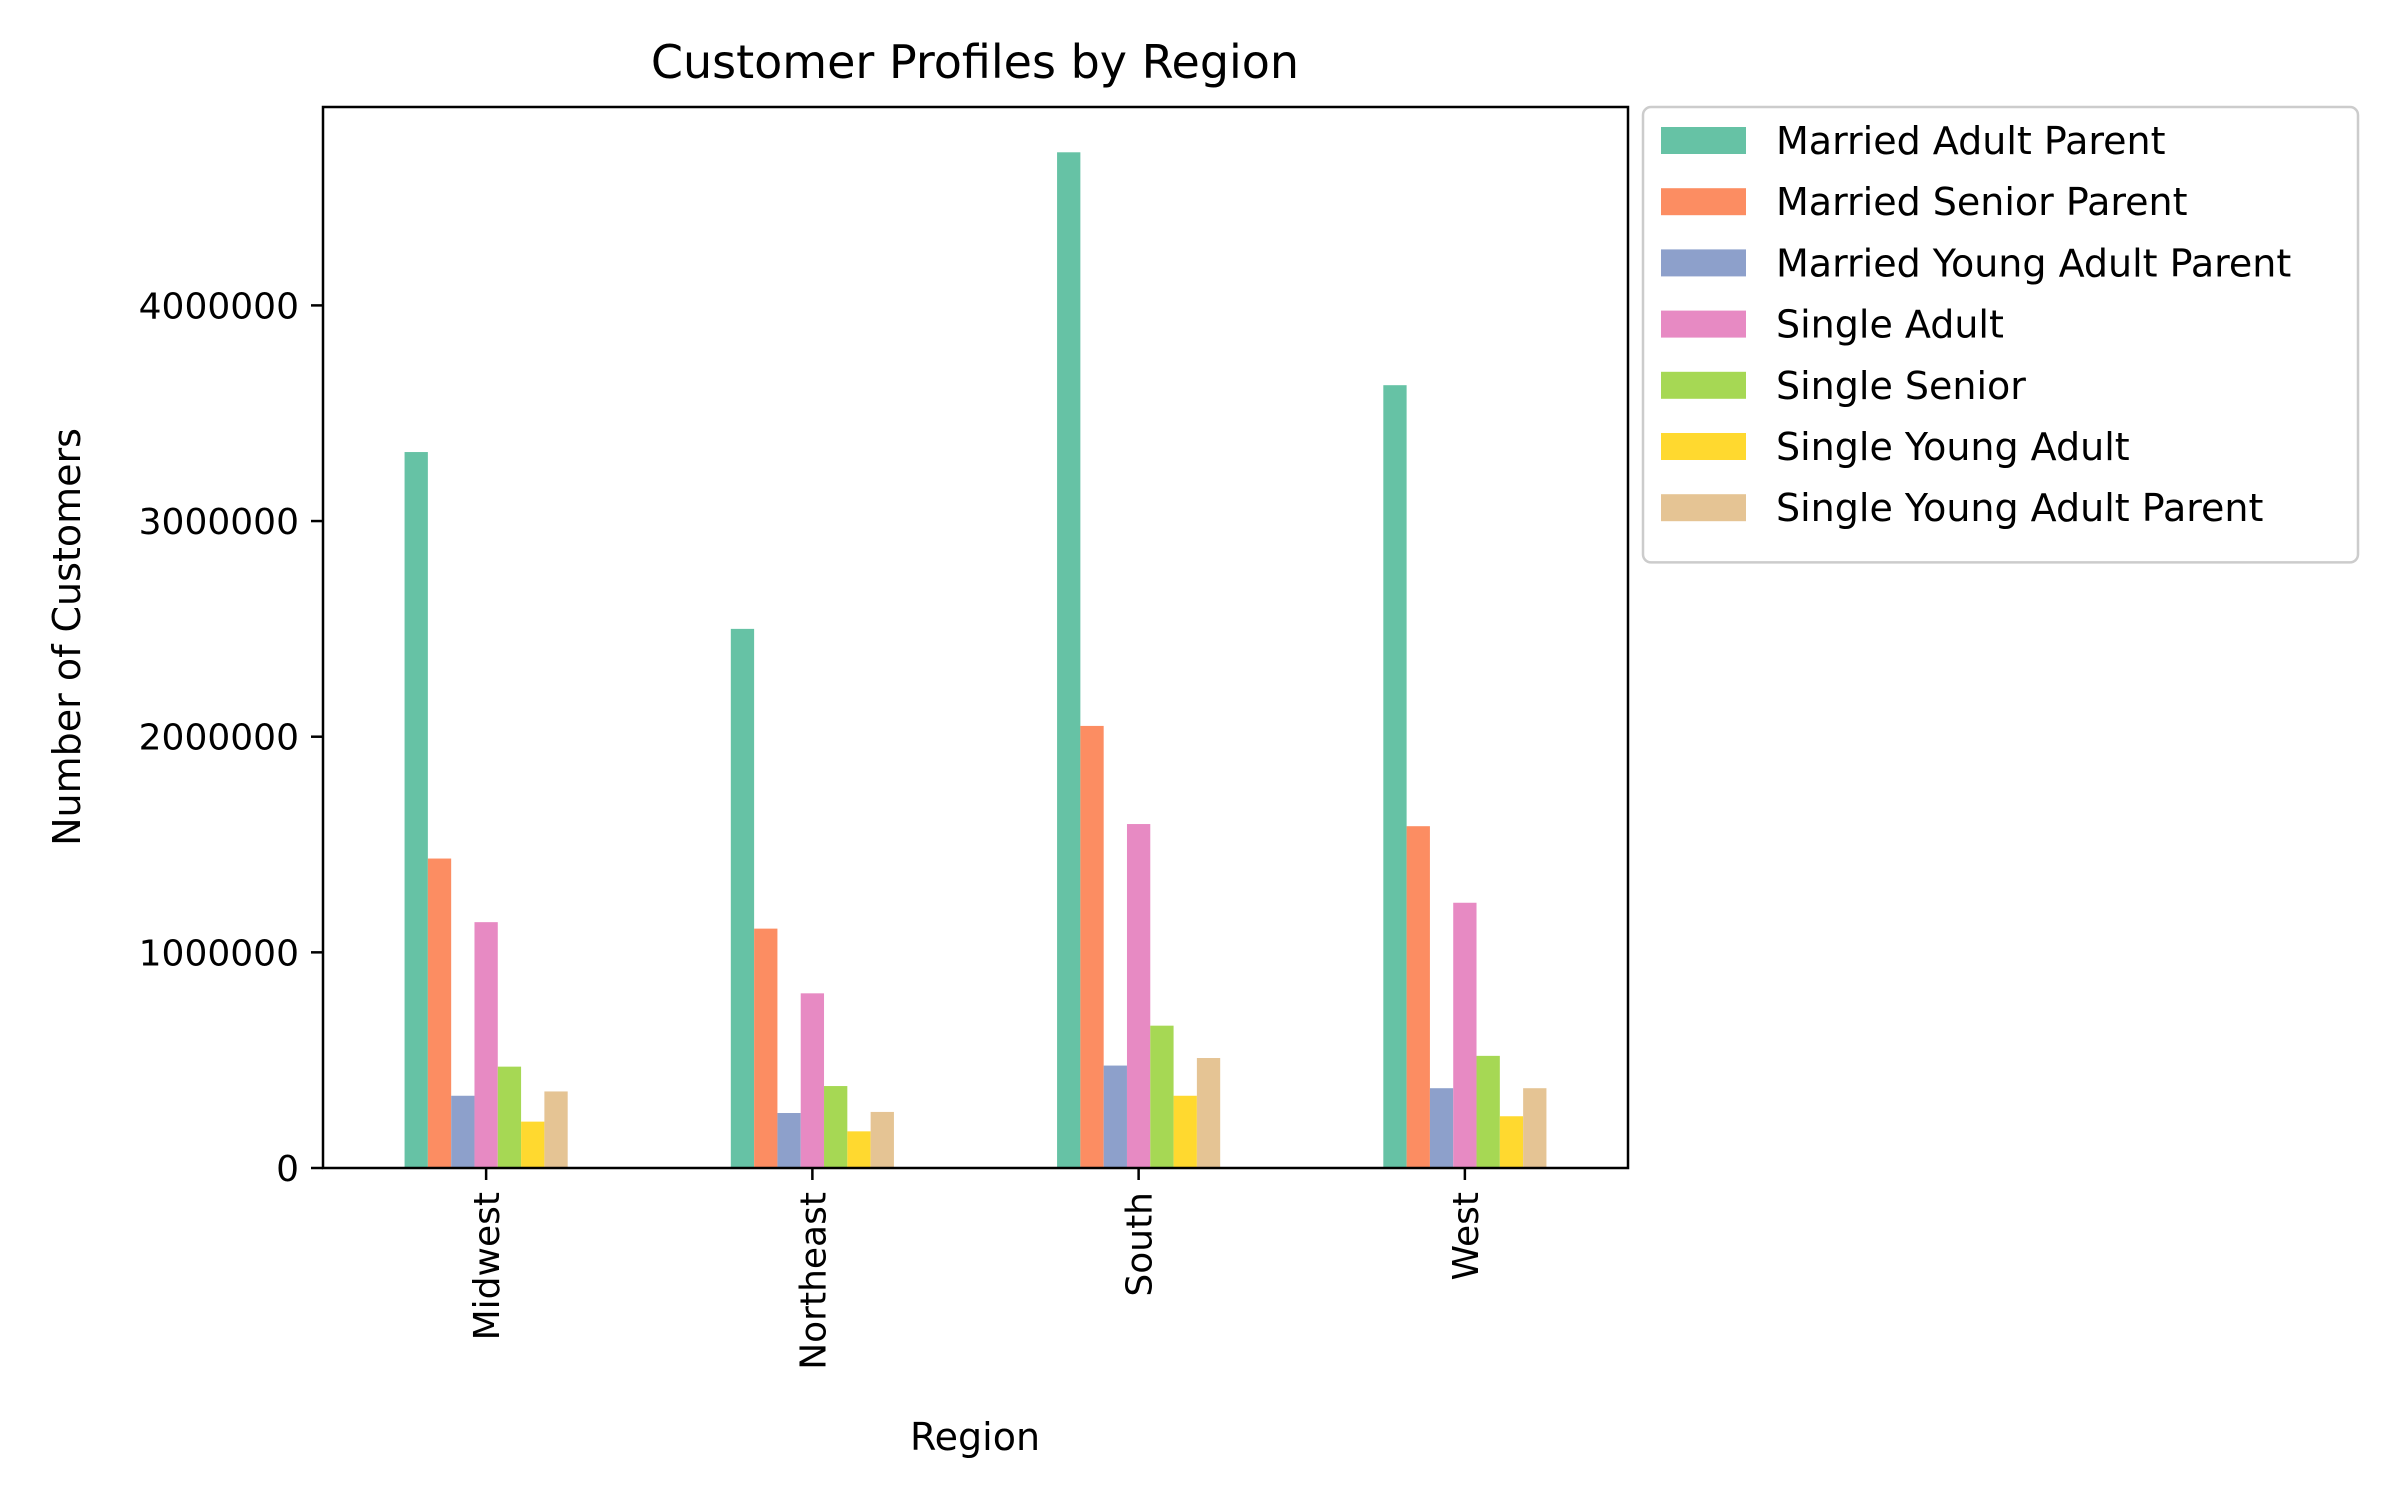 This screenshot has height=1500, width=2400. I want to click on bar-northeast-married-young-adult-parent, so click(789, 1140).